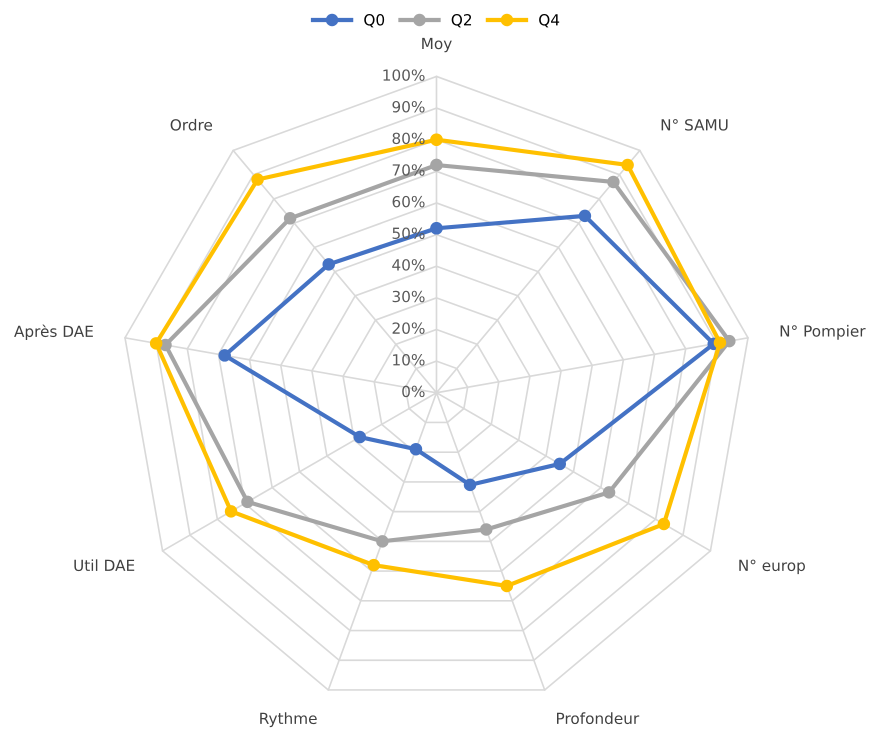 The width and height of the screenshot is (873, 747). Describe the element at coordinates (408, 328) in the screenshot. I see `y-tick-label: 20%` at that location.